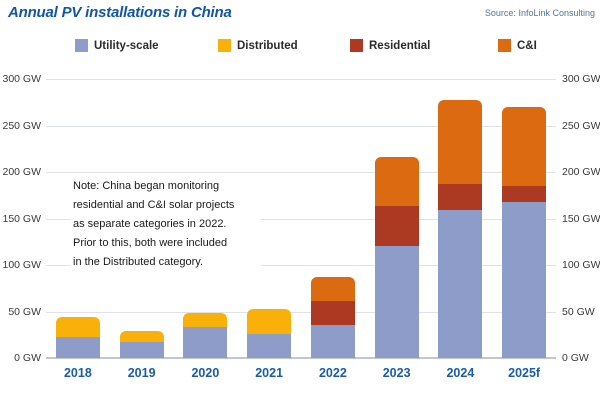  What do you see at coordinates (141, 373) in the screenshot?
I see `x-axis-label-2019: 2019` at bounding box center [141, 373].